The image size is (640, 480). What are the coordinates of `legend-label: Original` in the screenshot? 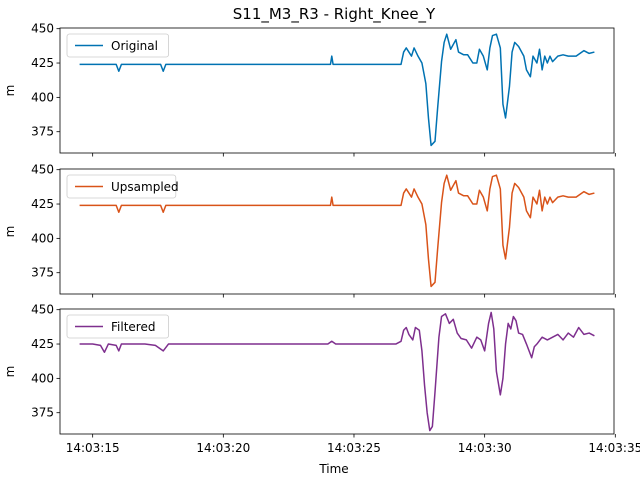 It's located at (134, 46).